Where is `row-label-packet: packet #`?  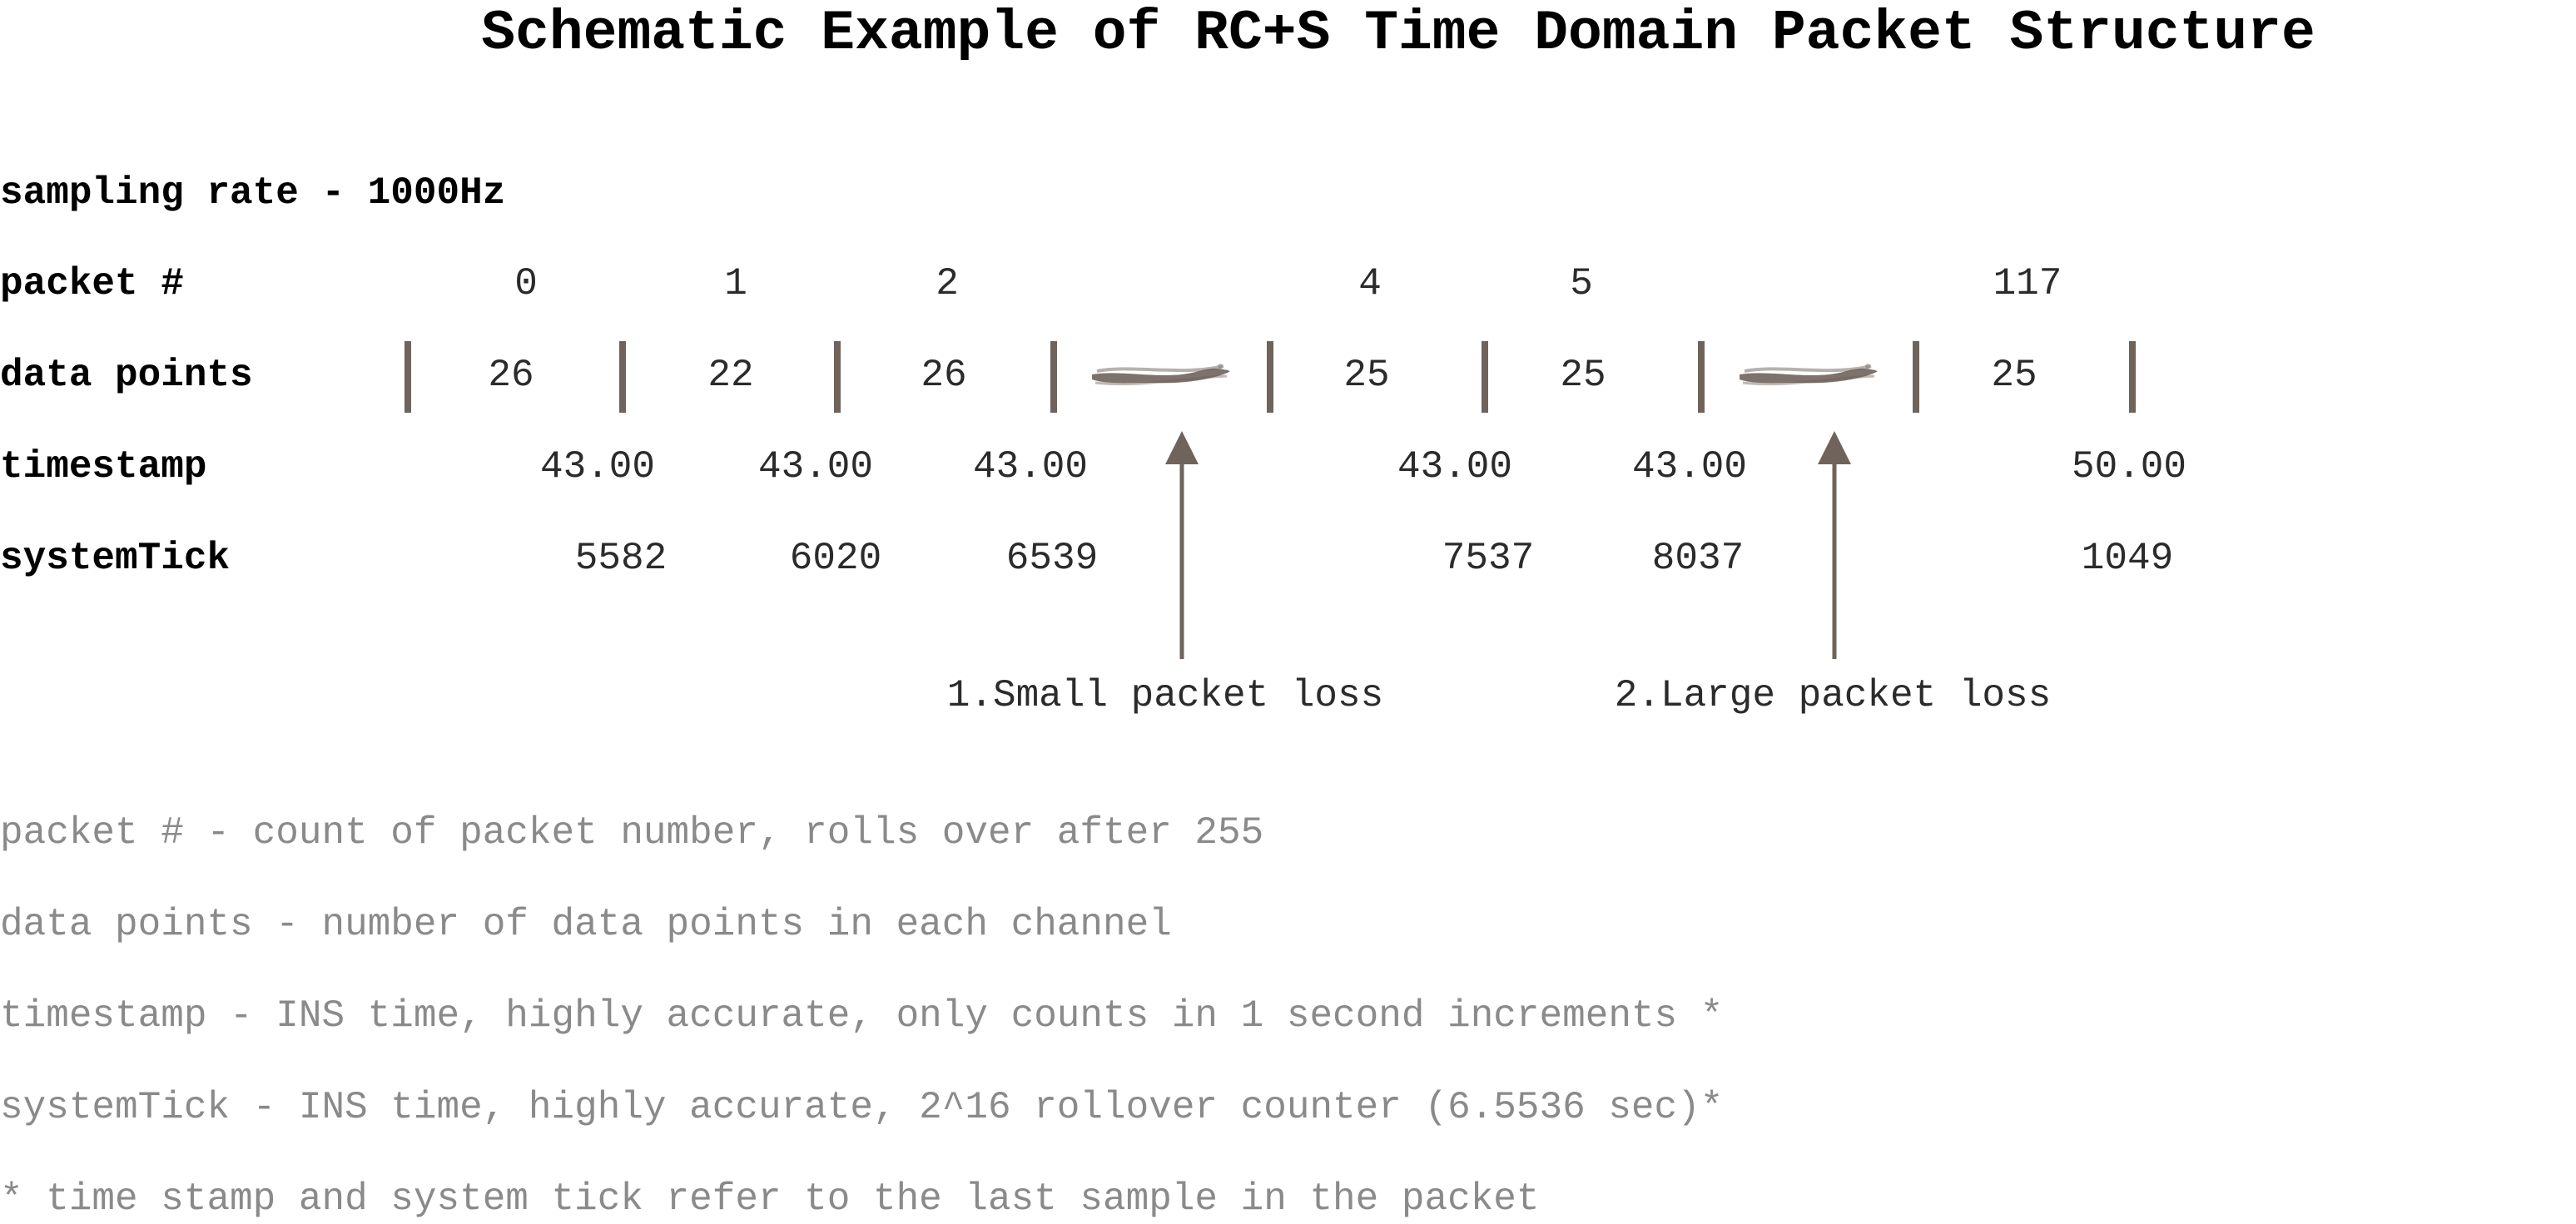 row-label-packet: packet # is located at coordinates (92, 283).